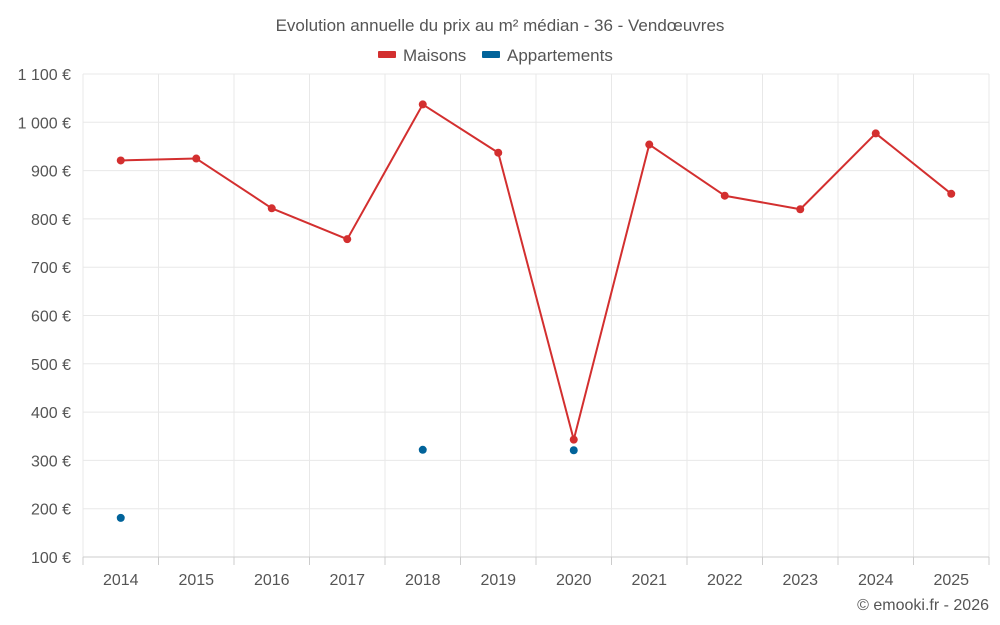  I want to click on x-tick-label: 2017, so click(347, 580).